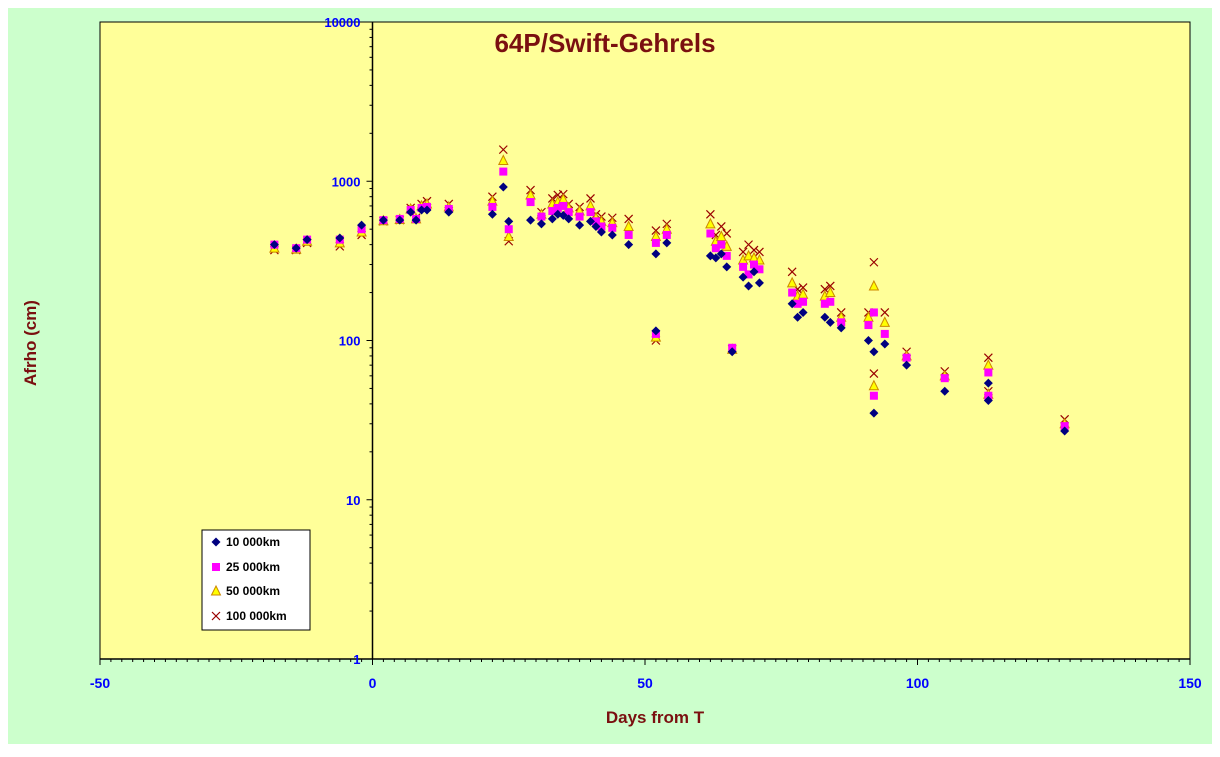 The width and height of the screenshot is (1220, 757). Describe the element at coordinates (373, 683) in the screenshot. I see `x-tick-label: 0` at that location.